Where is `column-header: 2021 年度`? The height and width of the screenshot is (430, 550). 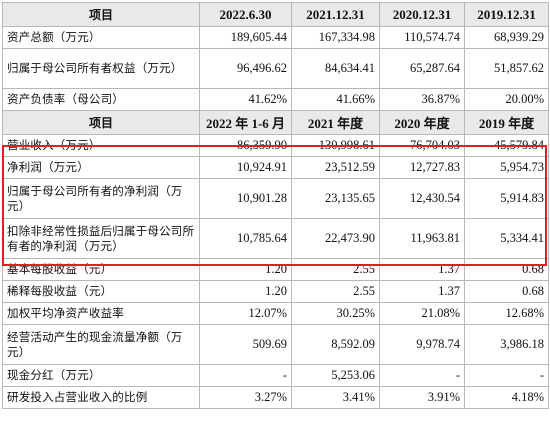
column-header: 2021 年度 is located at coordinates (335, 122).